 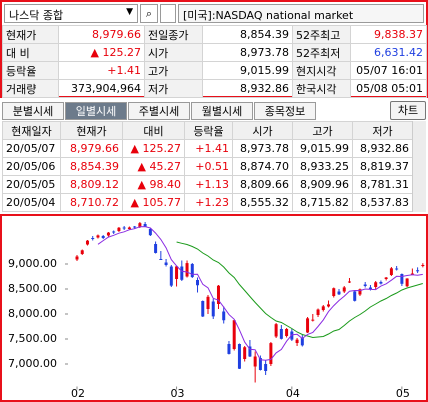 I want to click on table-cell: 20/05/07, so click(x=31, y=148).